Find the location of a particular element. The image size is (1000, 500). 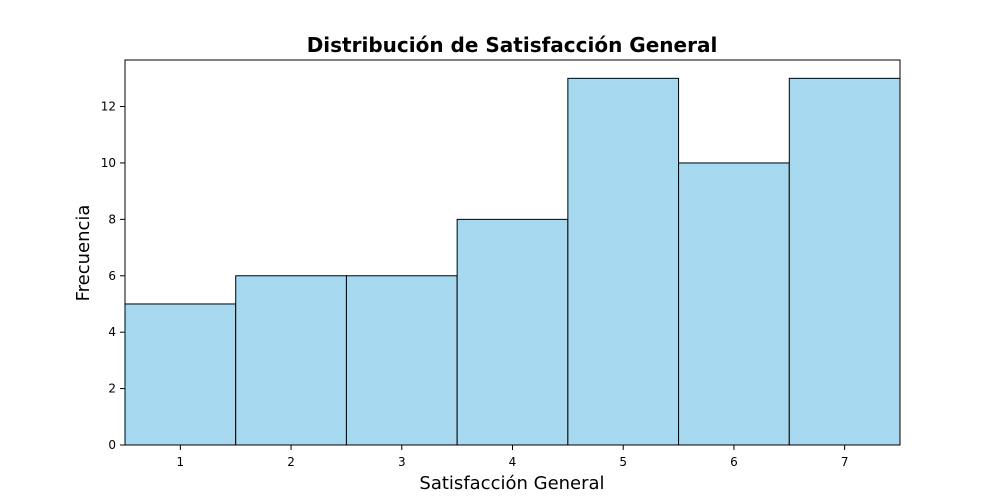

y-tick-label: 0 is located at coordinates (112, 445).